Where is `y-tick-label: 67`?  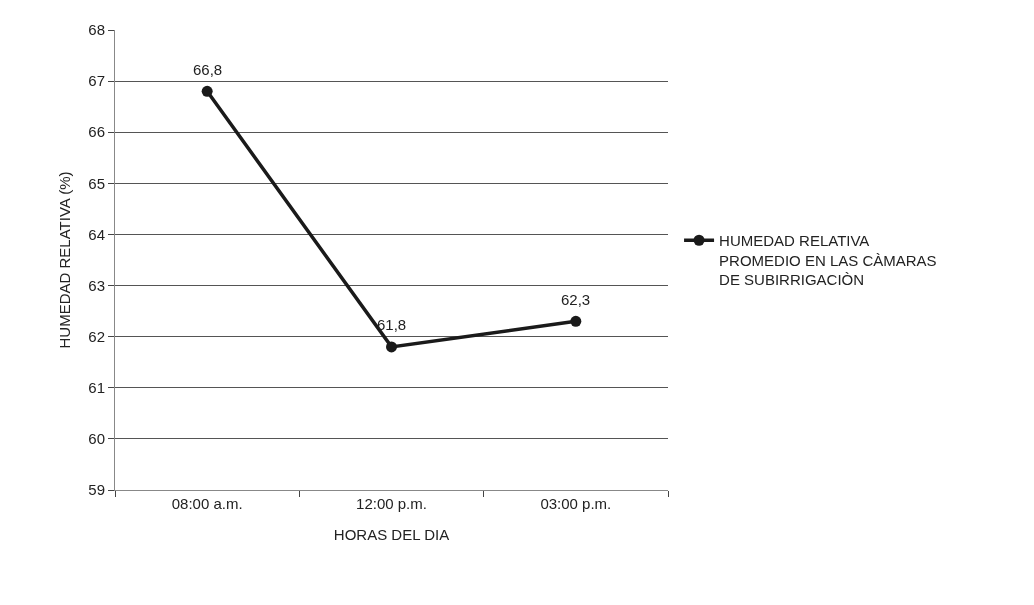
y-tick-label: 67 is located at coordinates (96, 81).